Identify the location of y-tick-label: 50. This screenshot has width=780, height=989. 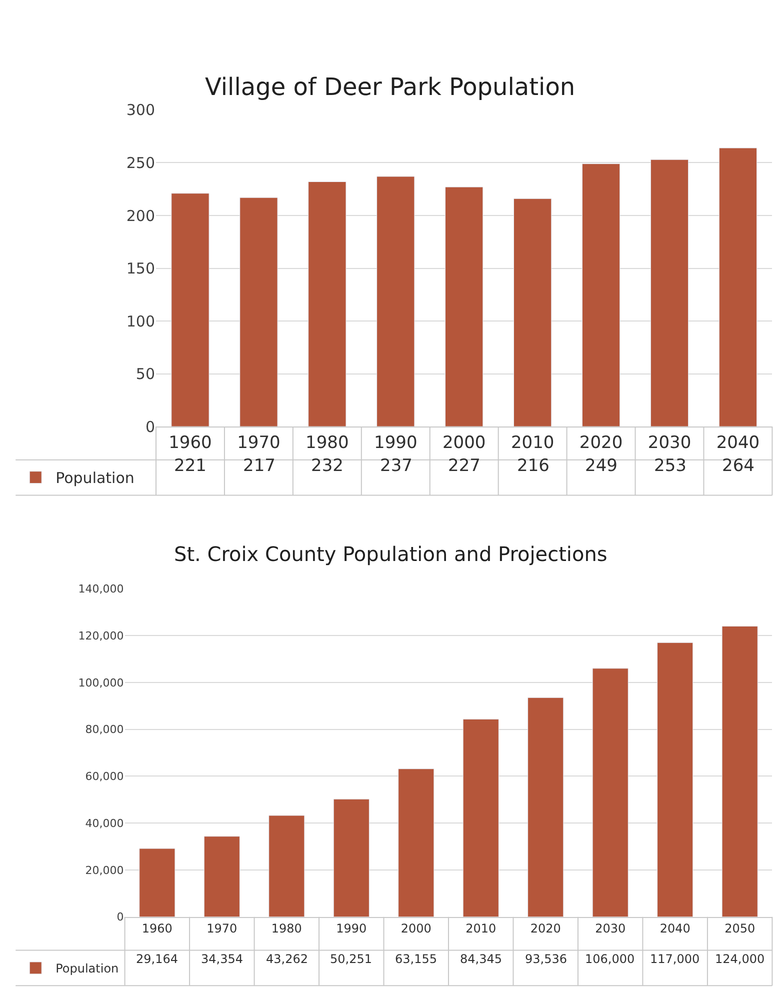
(145, 374).